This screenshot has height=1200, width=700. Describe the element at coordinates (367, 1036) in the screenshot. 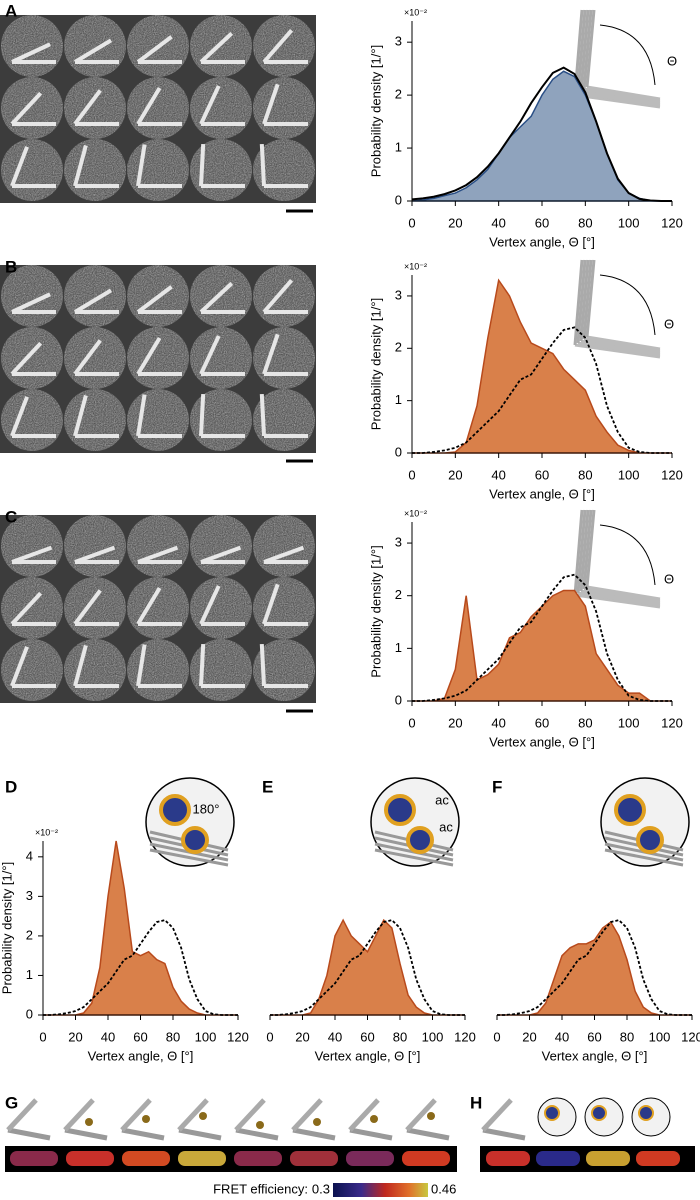

I see `x-tick-label: 60` at that location.